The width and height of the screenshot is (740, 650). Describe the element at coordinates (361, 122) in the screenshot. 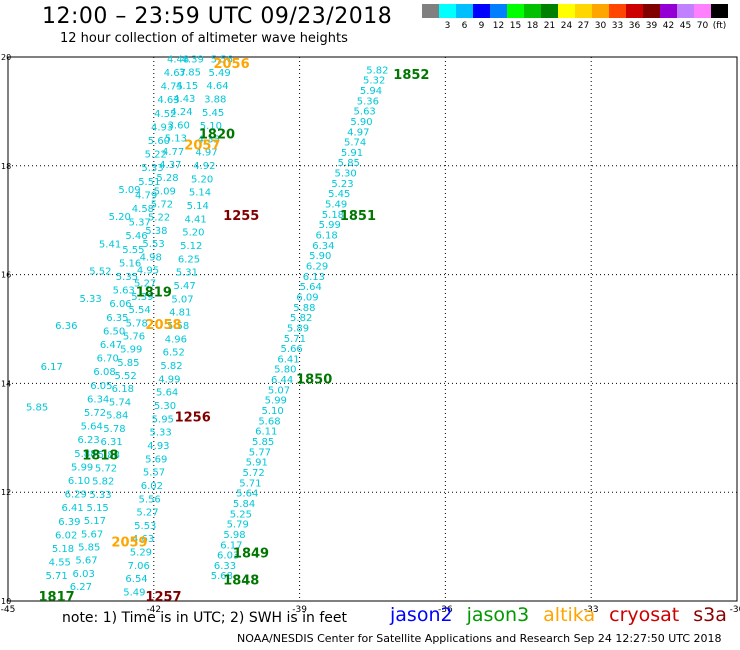

I see `swh-value: 5.90` at that location.